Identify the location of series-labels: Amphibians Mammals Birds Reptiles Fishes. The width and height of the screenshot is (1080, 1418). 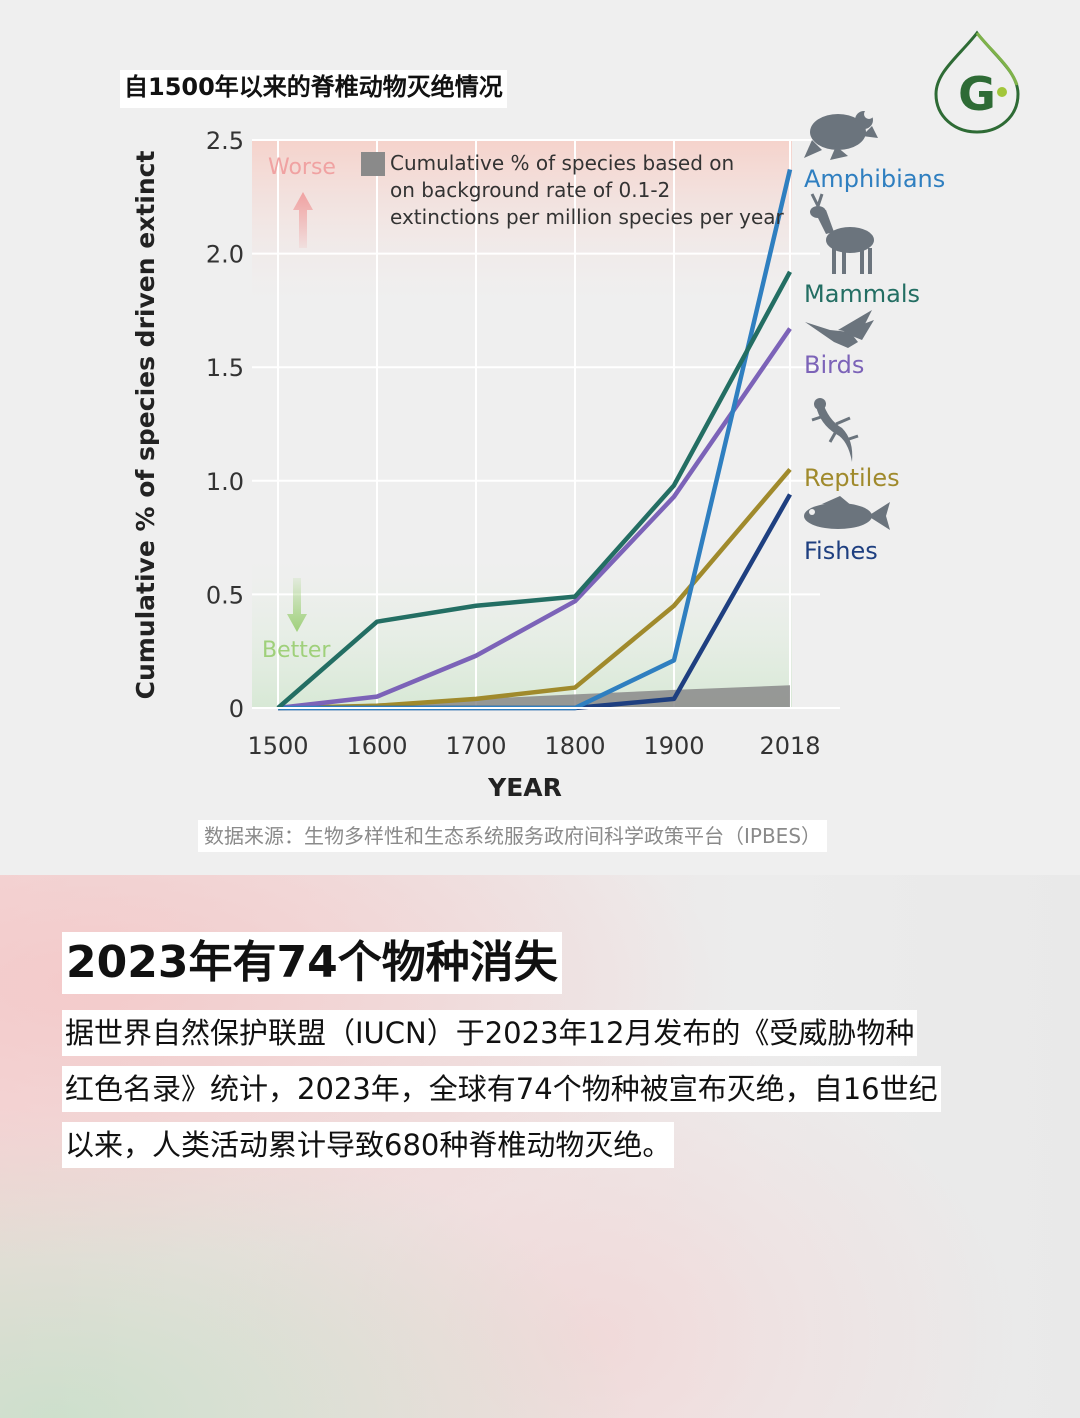
(874, 365).